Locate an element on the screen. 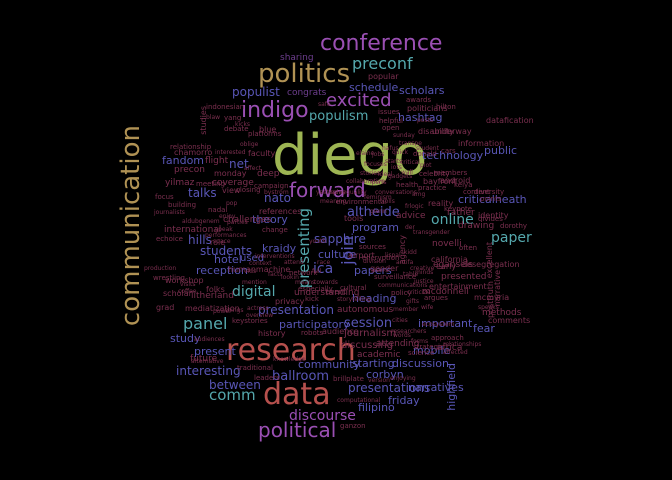 The height and width of the screenshot is (480, 672). word-research: research is located at coordinates (291, 350).